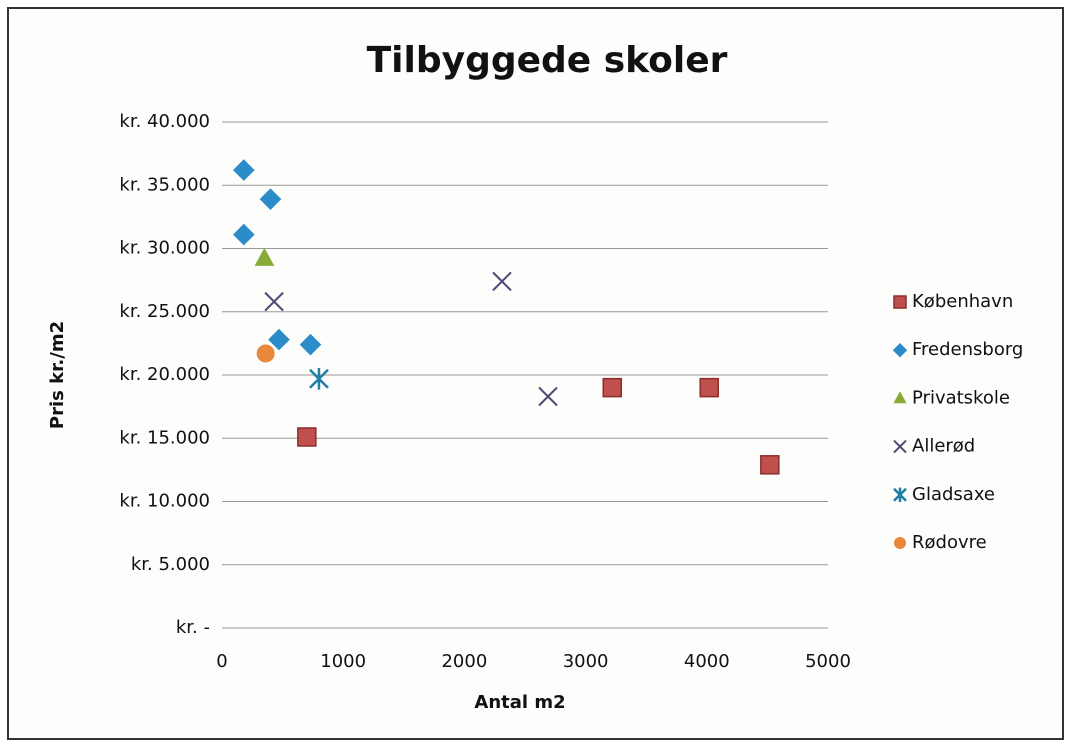 The image size is (1071, 747). Describe the element at coordinates (464, 661) in the screenshot. I see `x-tick-label: 2000` at that location.